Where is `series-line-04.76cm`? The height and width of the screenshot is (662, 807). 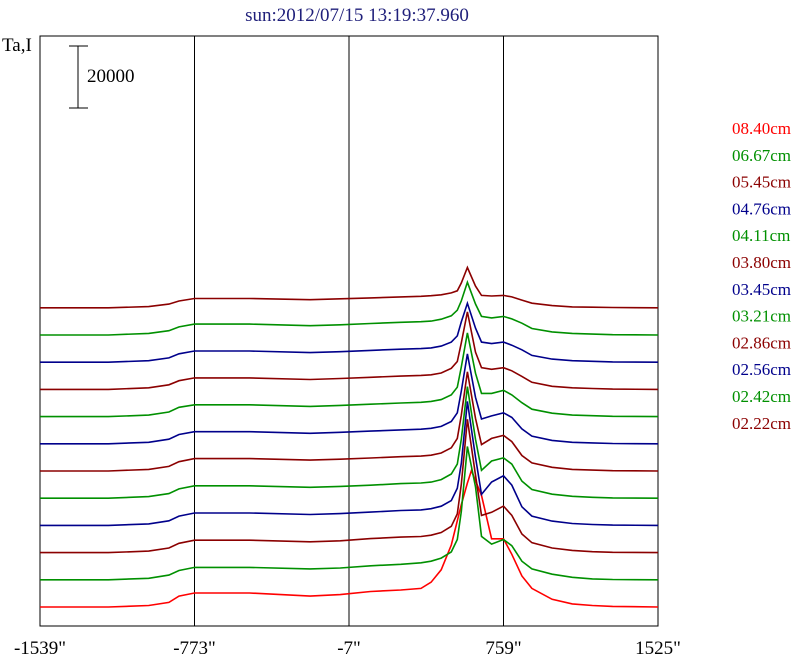
series-line-04.76cm is located at coordinates (349, 464).